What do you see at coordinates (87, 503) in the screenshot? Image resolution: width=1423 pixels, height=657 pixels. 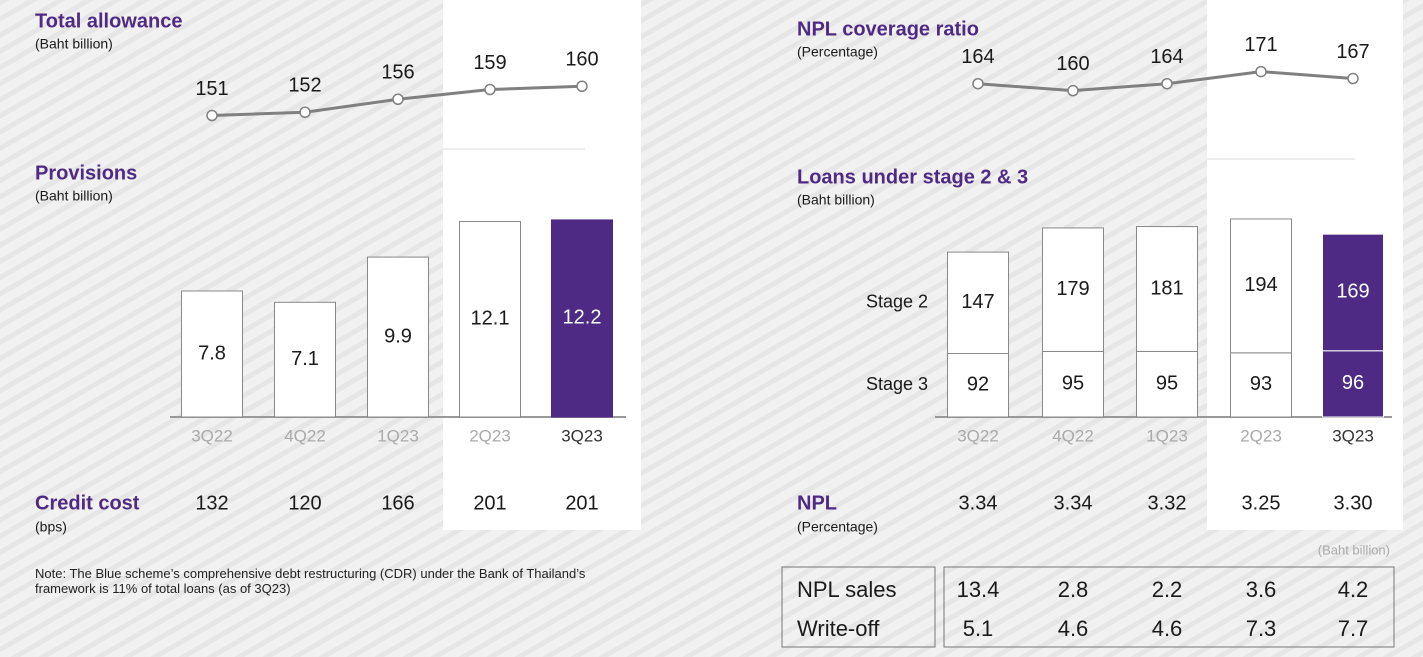 I see `row-label: Credit cost` at bounding box center [87, 503].